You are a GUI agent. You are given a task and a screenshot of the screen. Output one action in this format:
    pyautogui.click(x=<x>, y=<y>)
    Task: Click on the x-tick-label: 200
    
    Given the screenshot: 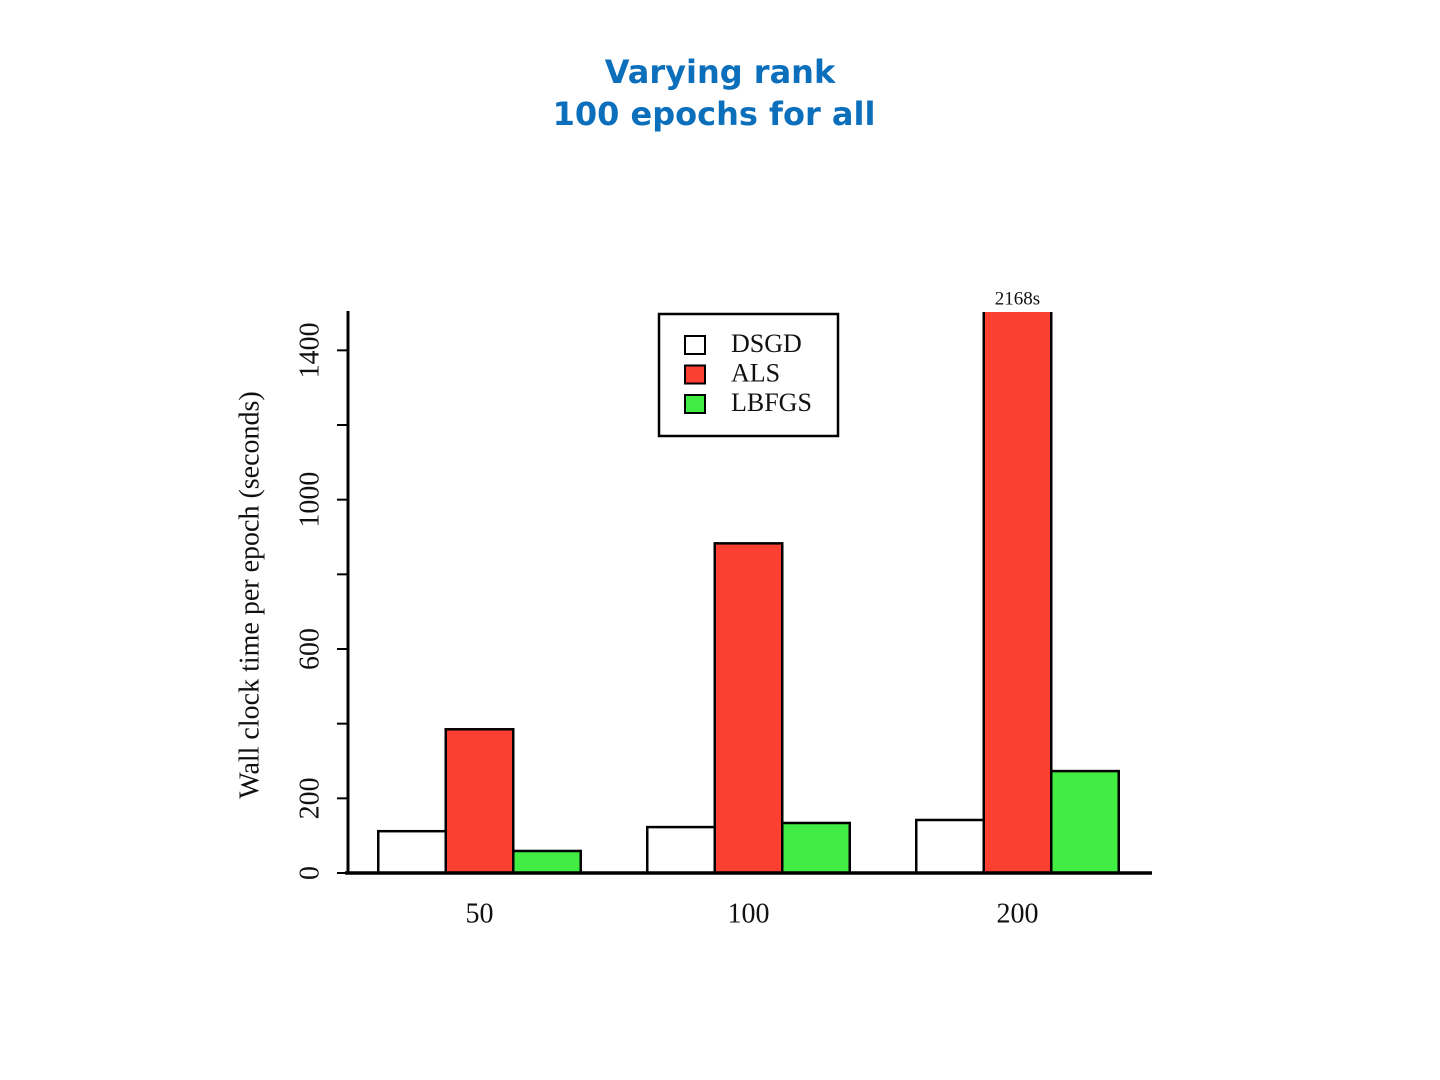 What is the action you would take?
    pyautogui.click(x=1018, y=913)
    